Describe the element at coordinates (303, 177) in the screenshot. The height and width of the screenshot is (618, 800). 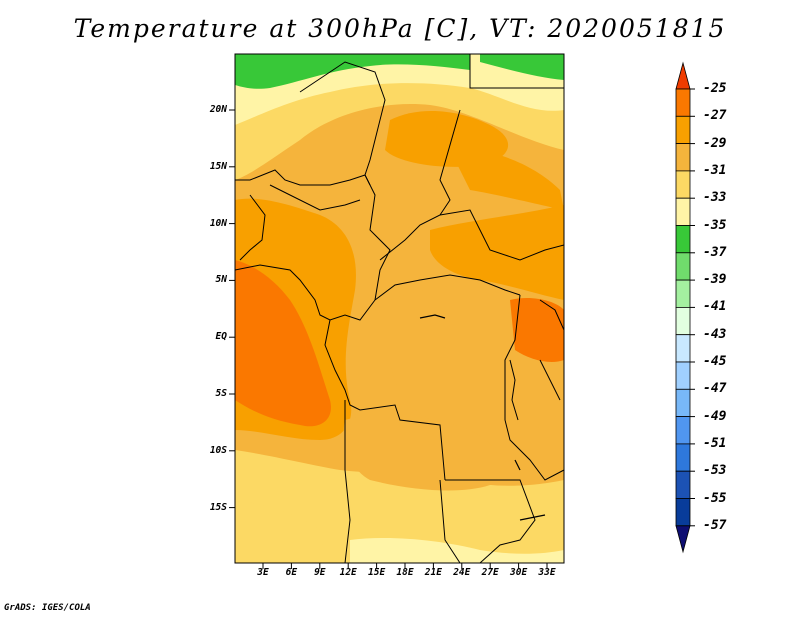
I see `border-sahel-west` at that location.